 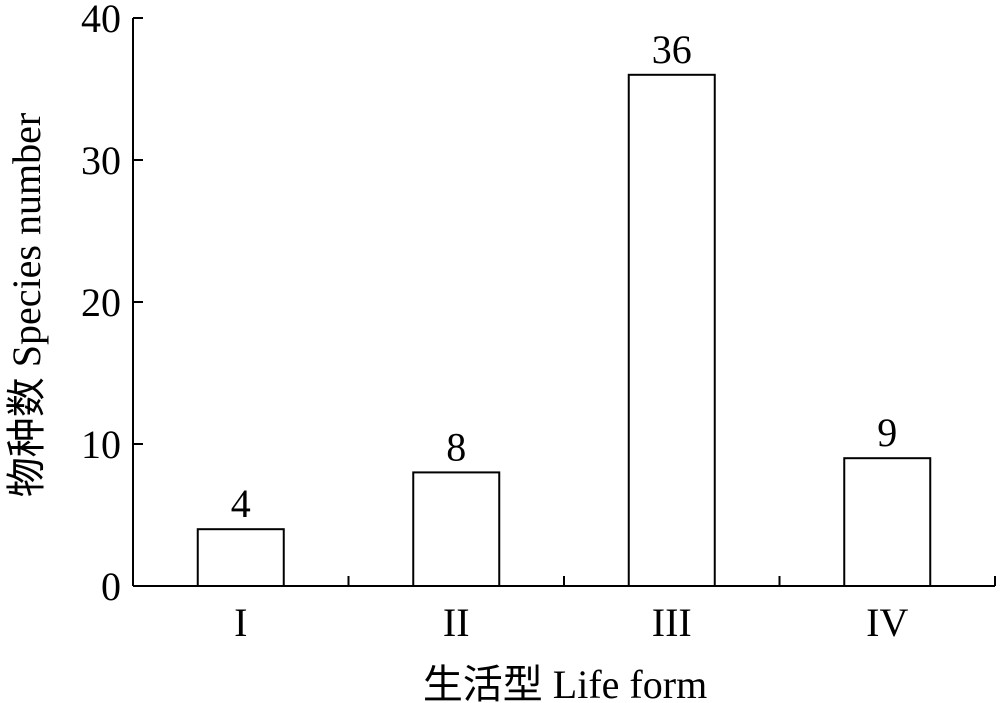 I want to click on x-ticks, so click(x=671, y=581).